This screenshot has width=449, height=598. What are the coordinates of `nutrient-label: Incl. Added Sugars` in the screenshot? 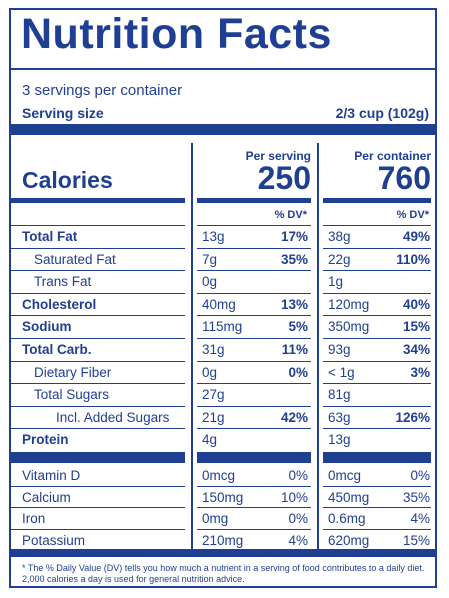 It's located at (113, 417).